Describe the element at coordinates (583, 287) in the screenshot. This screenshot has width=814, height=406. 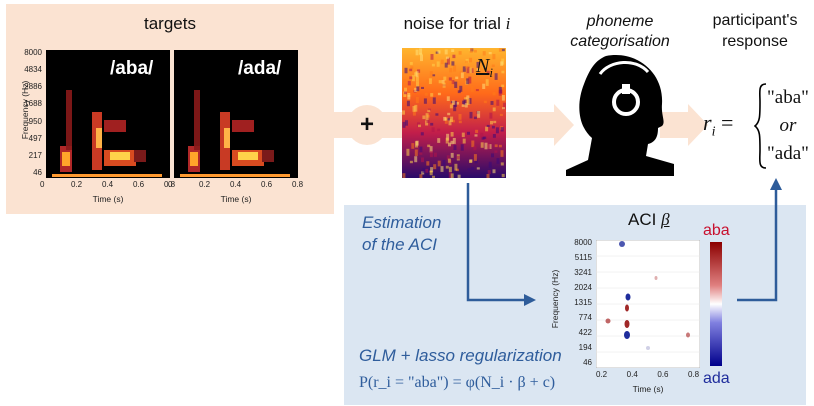
I see `aci-y-tick: 2024` at that location.